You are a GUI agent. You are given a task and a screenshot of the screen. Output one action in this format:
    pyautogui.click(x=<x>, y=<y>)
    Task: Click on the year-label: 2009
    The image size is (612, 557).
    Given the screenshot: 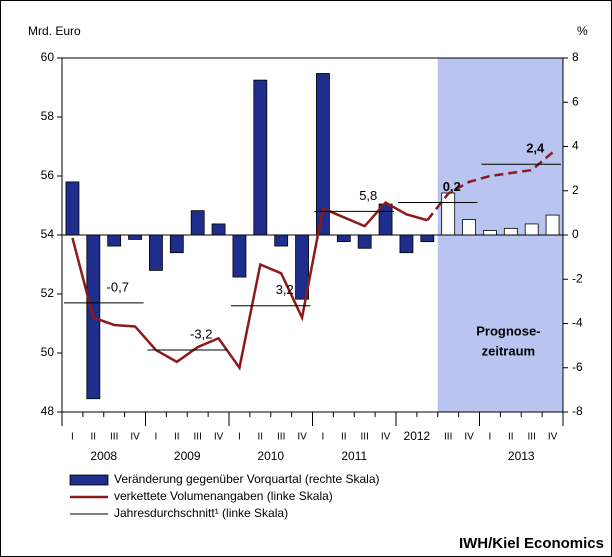 What is the action you would take?
    pyautogui.click(x=187, y=456)
    